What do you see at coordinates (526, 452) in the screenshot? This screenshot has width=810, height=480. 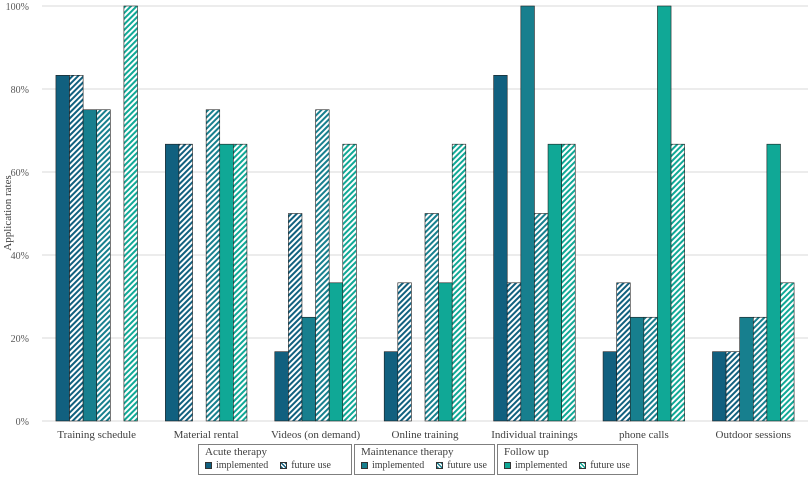 I see `legend-title: Follow up` at bounding box center [526, 452].